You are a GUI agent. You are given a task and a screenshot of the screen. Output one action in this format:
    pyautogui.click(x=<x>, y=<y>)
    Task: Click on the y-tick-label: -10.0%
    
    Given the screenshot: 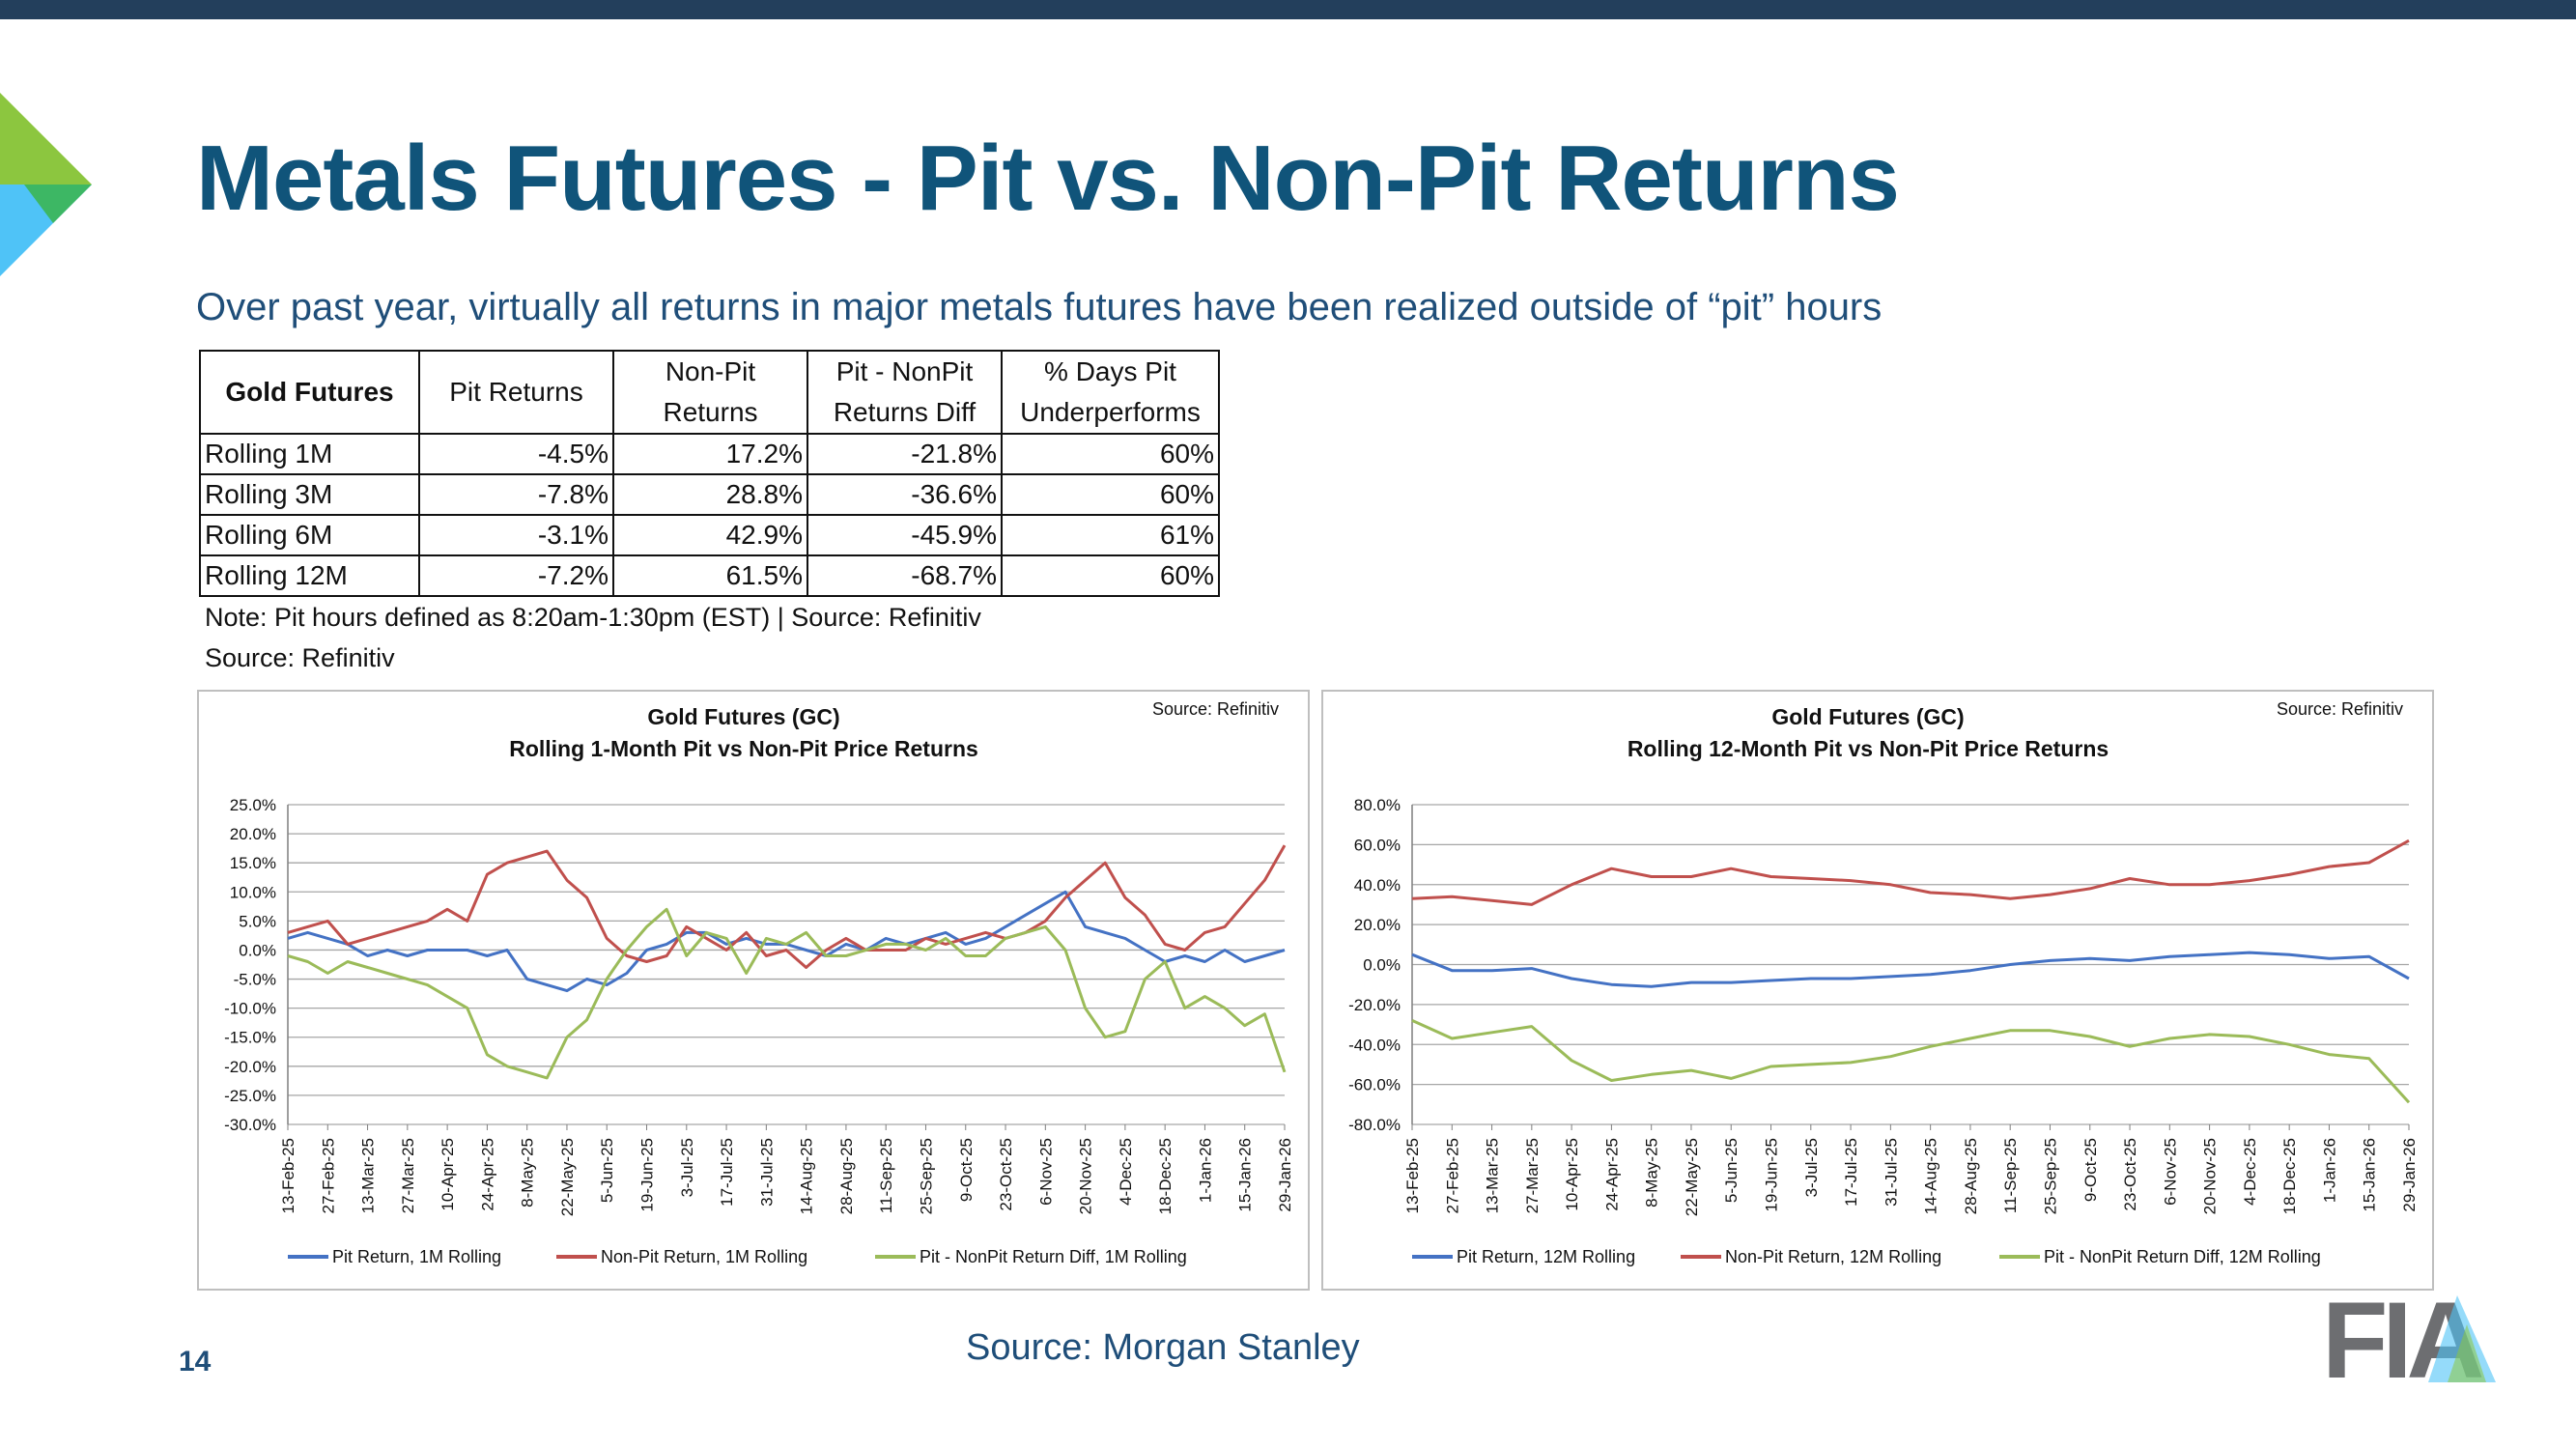 What is the action you would take?
    pyautogui.click(x=250, y=1009)
    